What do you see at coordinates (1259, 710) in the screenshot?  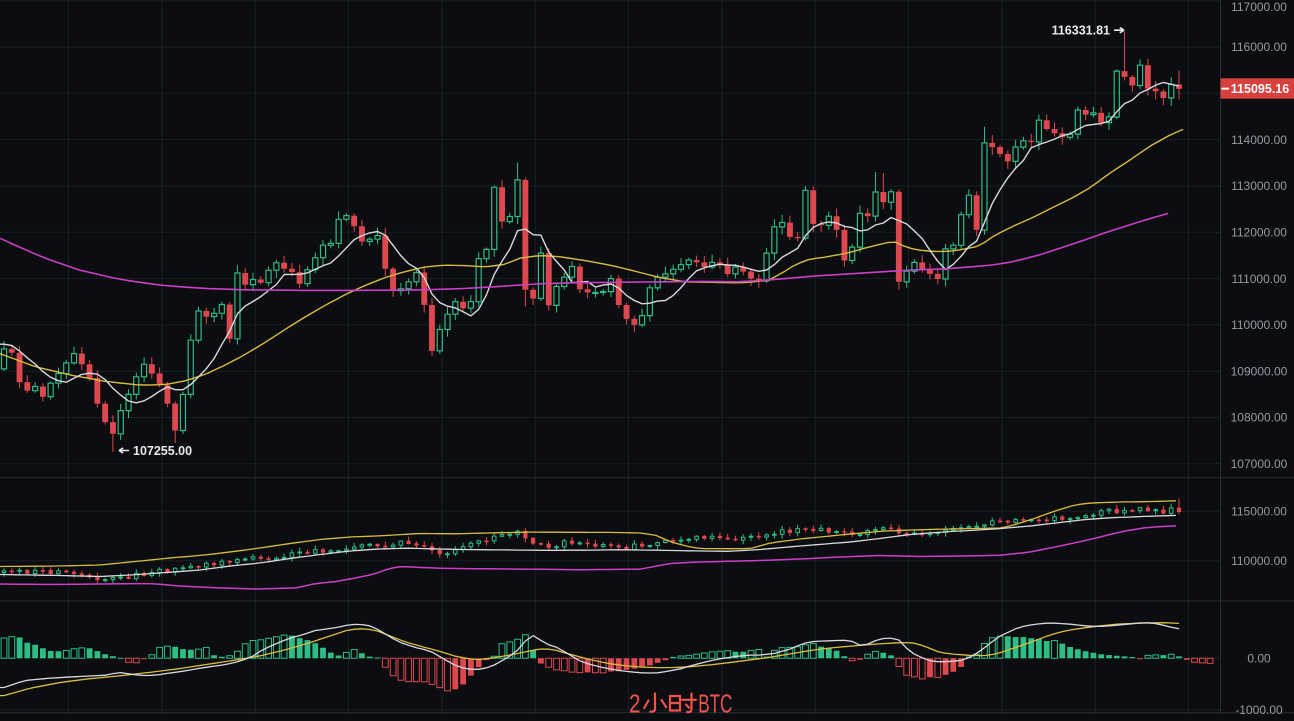 I see `svg-text: -1000.00` at bounding box center [1259, 710].